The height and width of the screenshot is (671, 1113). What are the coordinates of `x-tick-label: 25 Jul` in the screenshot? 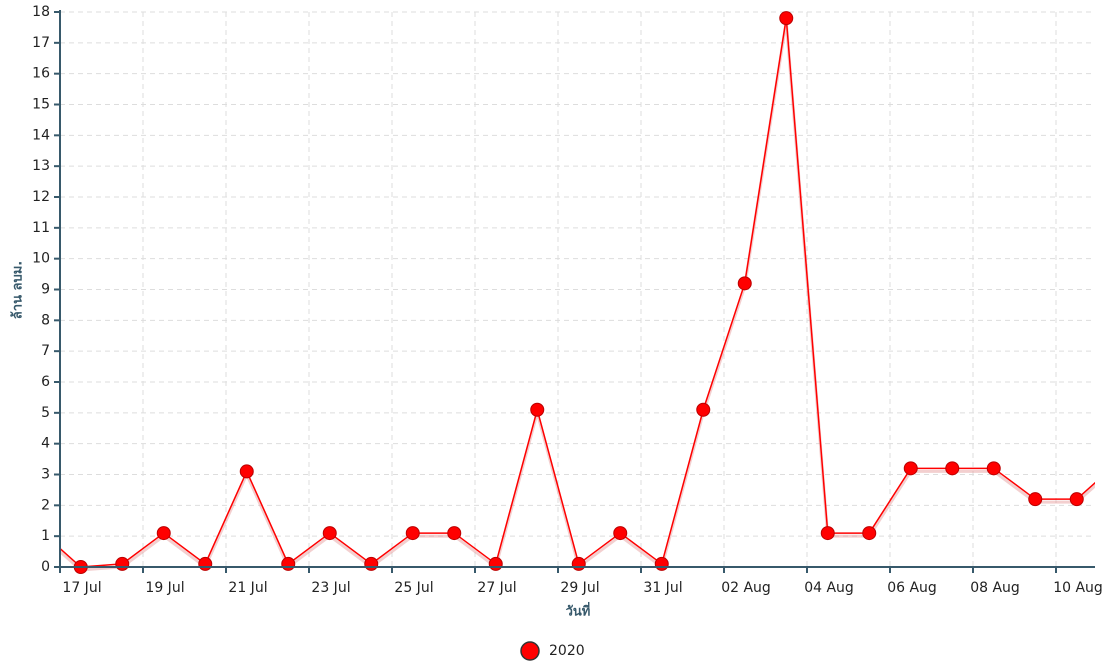 It's located at (413, 588).